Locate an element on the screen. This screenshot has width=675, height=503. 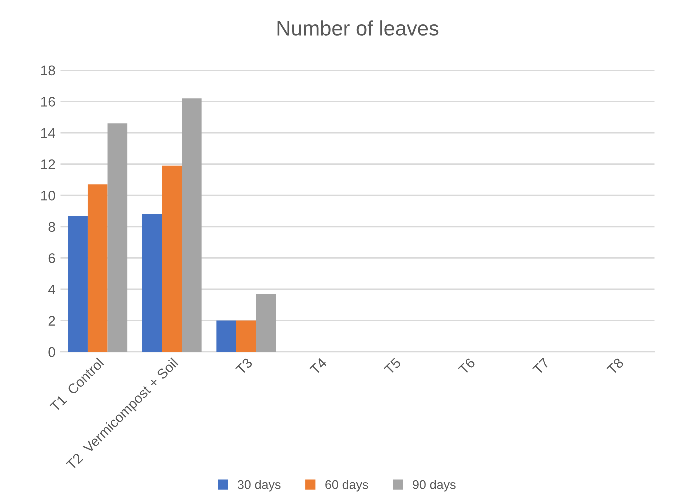
x-tick-label: T7 is located at coordinates (541, 367).